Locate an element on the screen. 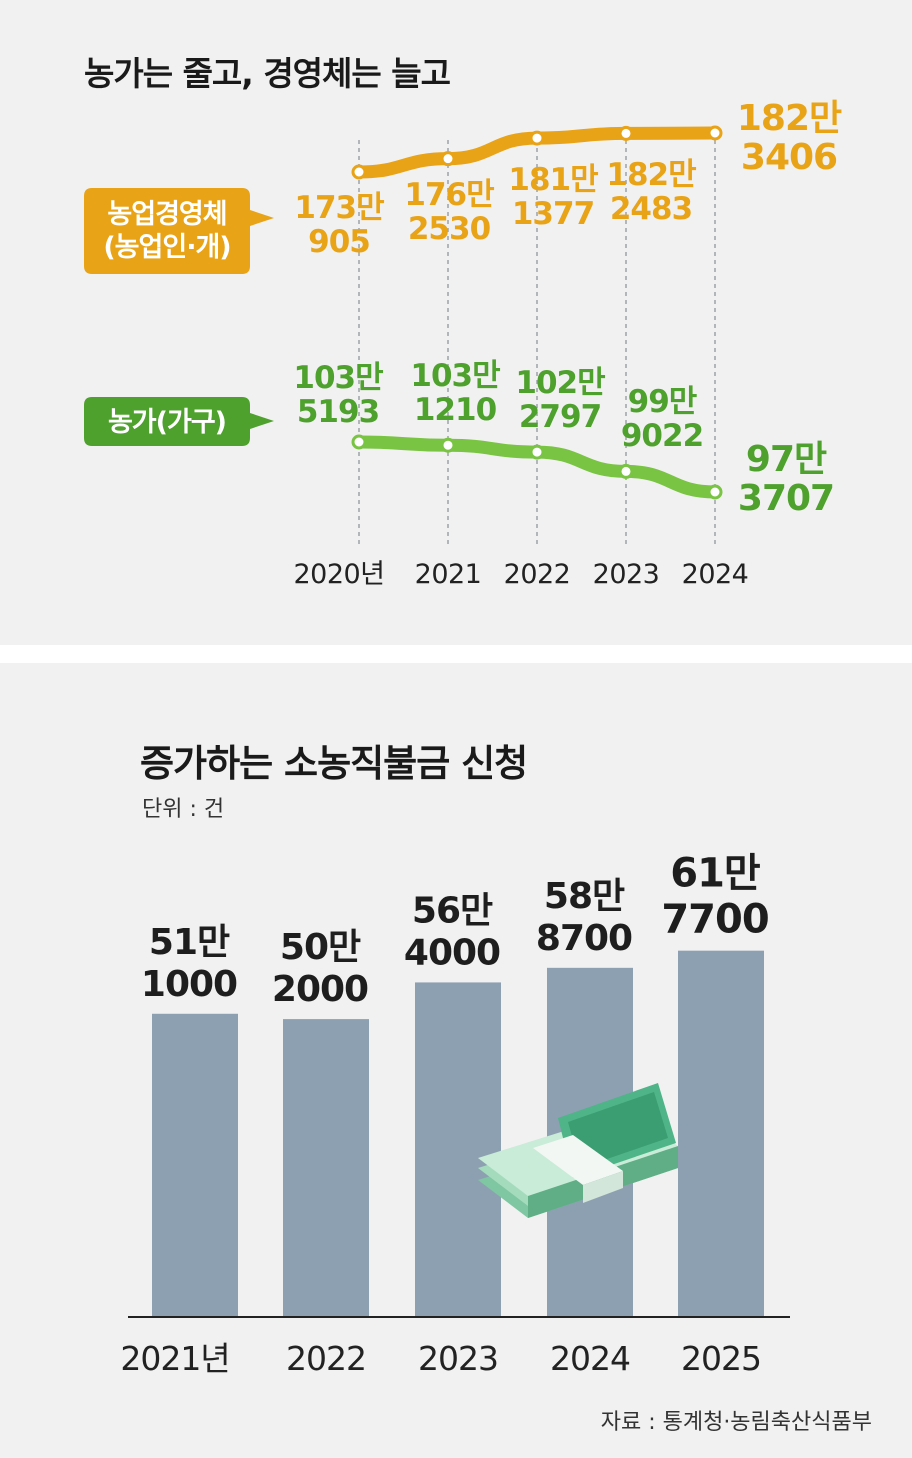  bar-2022 is located at coordinates (326, 1167).